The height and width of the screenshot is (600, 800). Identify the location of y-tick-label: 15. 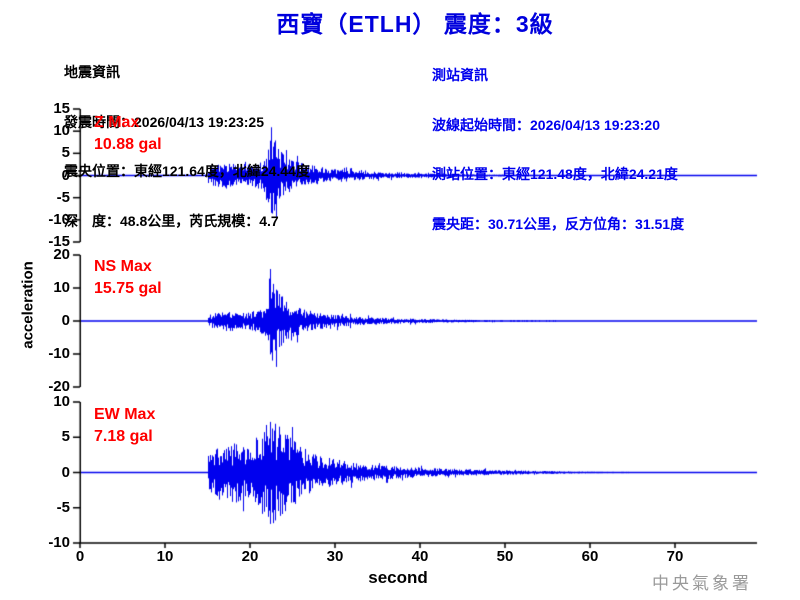
(61, 108).